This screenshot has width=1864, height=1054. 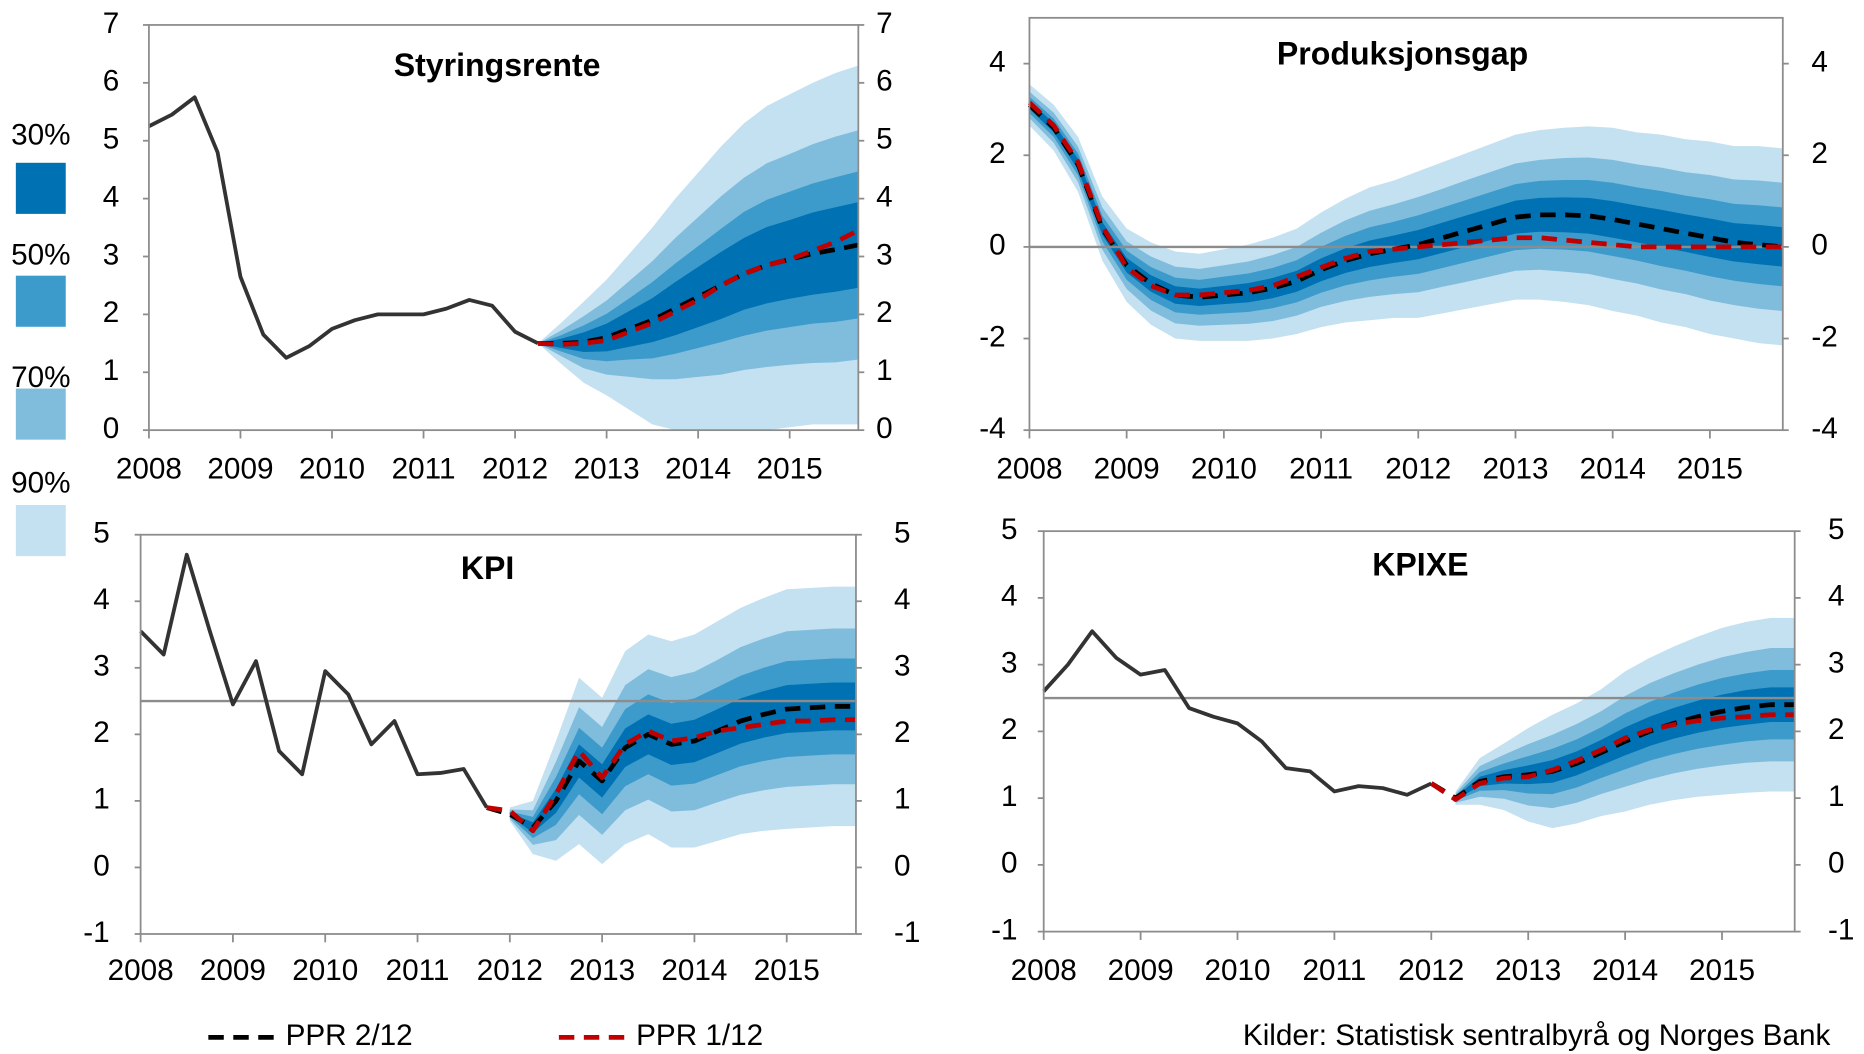 What do you see at coordinates (349, 1035) in the screenshot?
I see `legend-label: PPR 2/12` at bounding box center [349, 1035].